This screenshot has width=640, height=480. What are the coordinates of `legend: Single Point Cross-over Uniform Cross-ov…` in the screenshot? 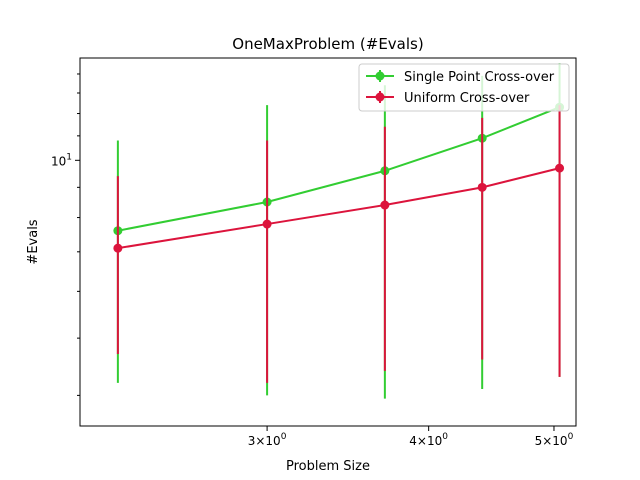 It's located at (464, 87).